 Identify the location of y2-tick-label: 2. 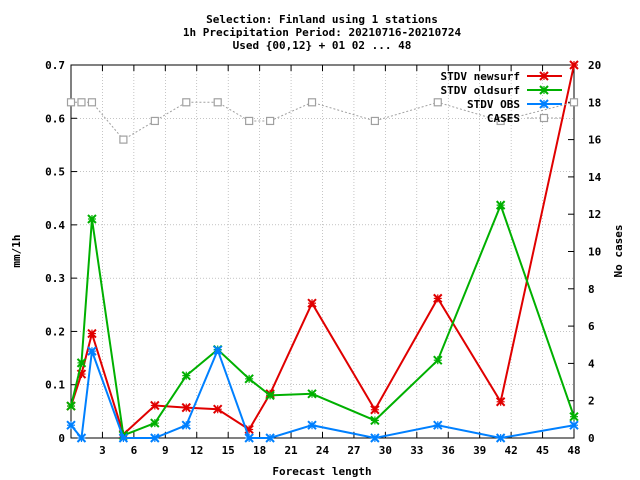
(591, 401).